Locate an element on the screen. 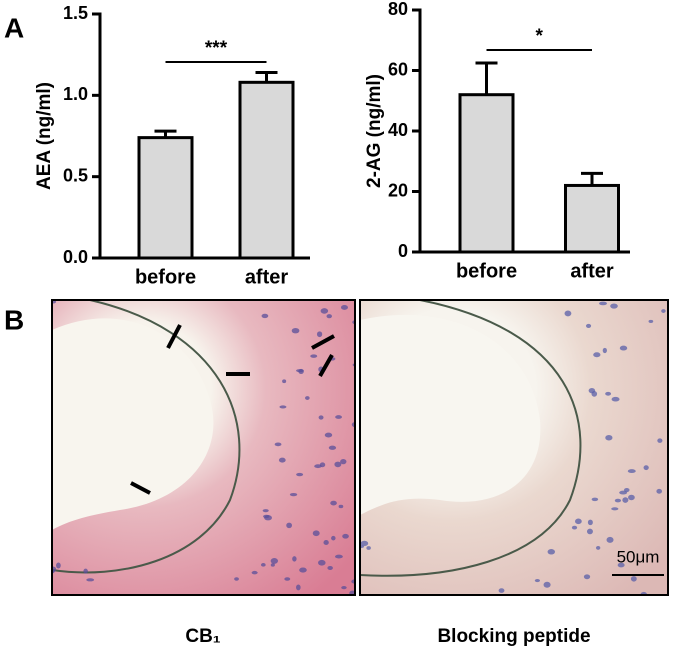 This screenshot has height=657, width=677. y-axis-label: AEA (ng/ml) is located at coordinates (44, 136).